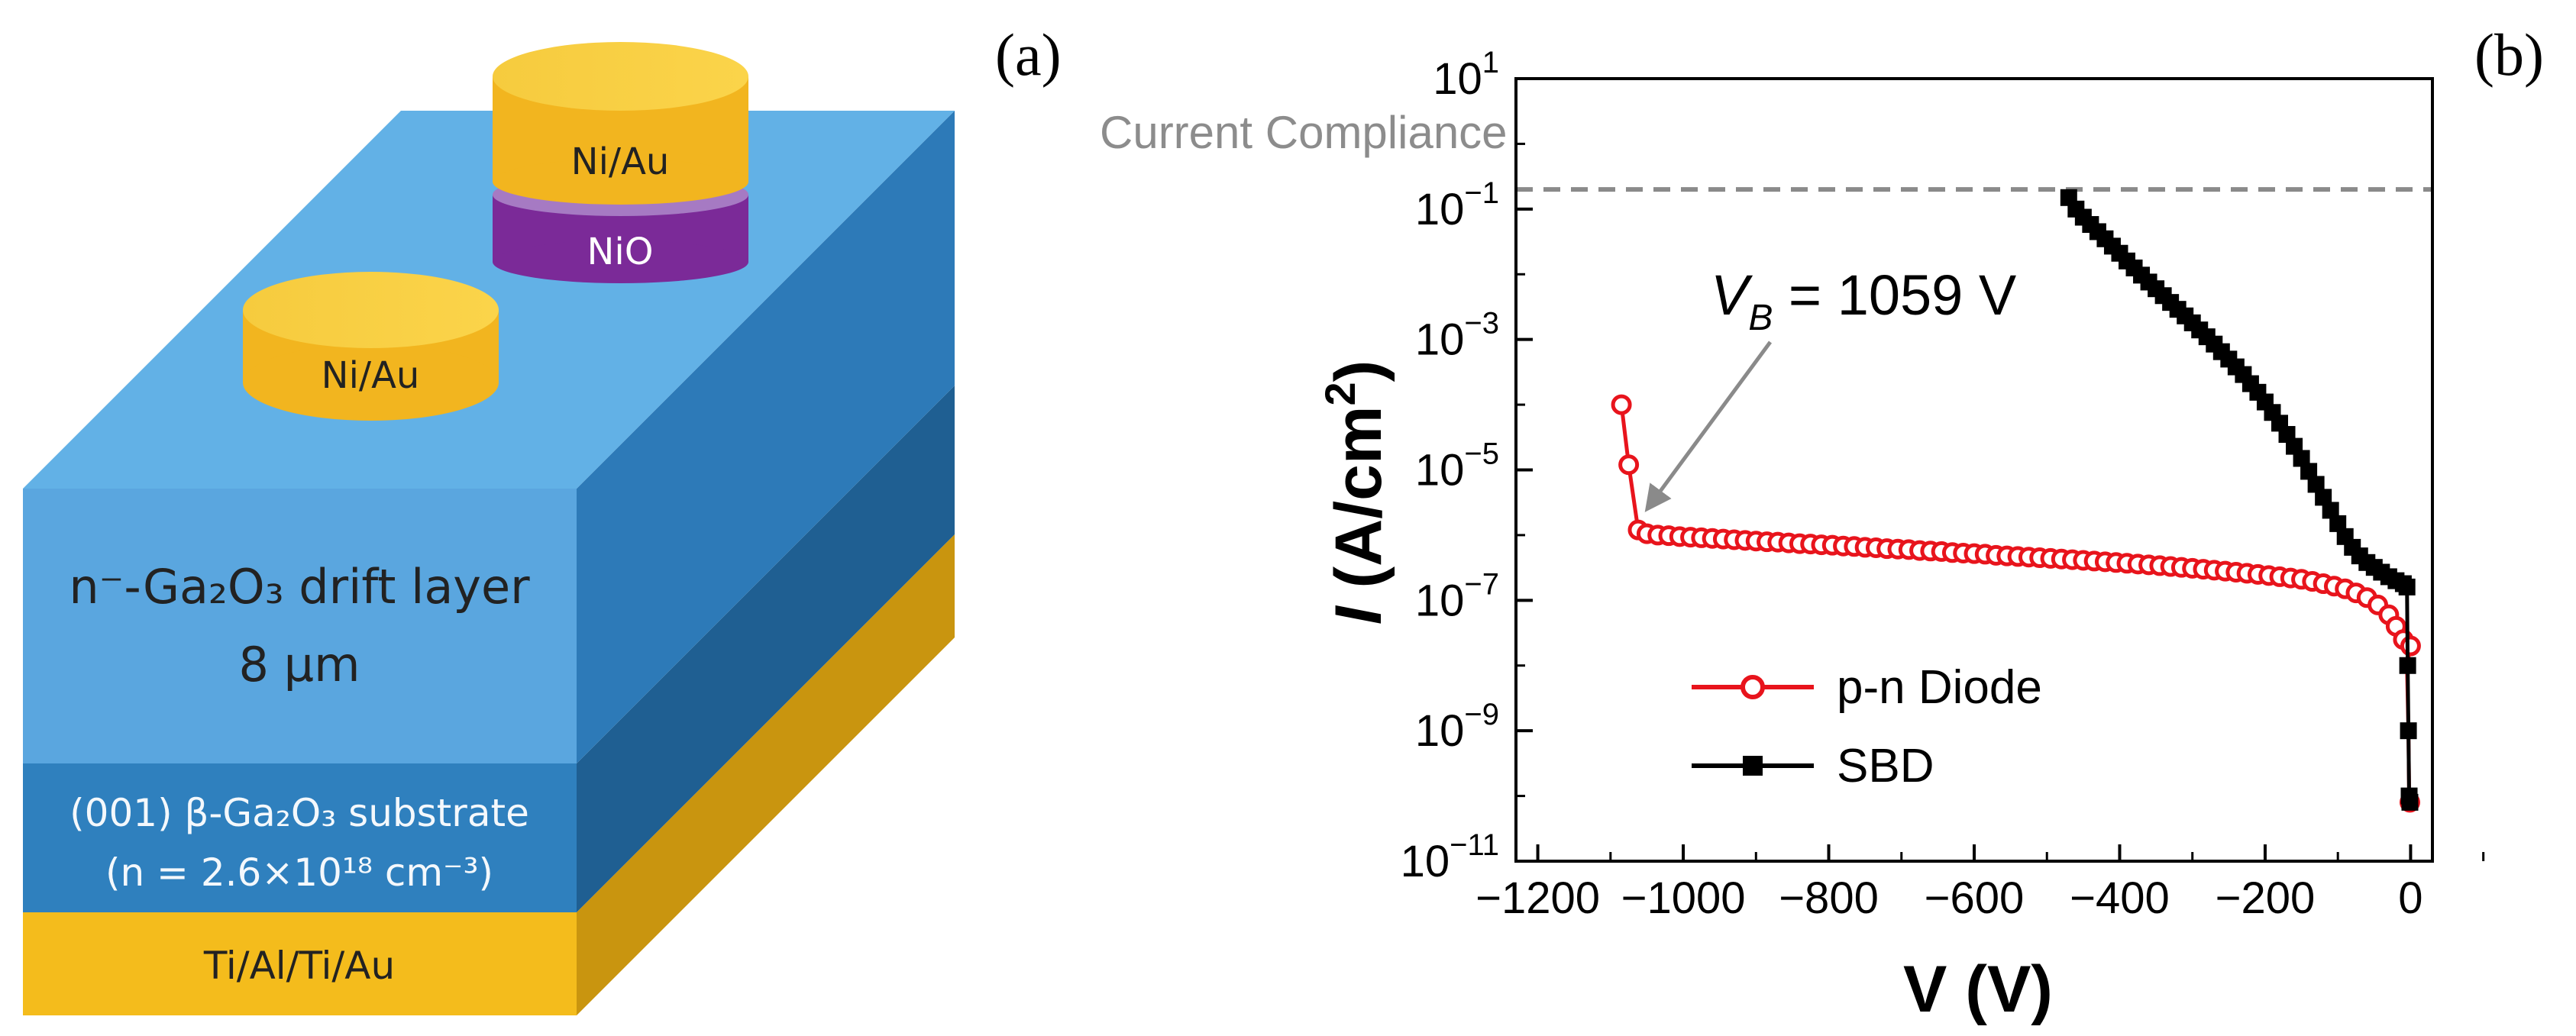 The image size is (2576, 1036). What do you see at coordinates (1466, 75) in the screenshot?
I see `y-tick-label: 10¹` at bounding box center [1466, 75].